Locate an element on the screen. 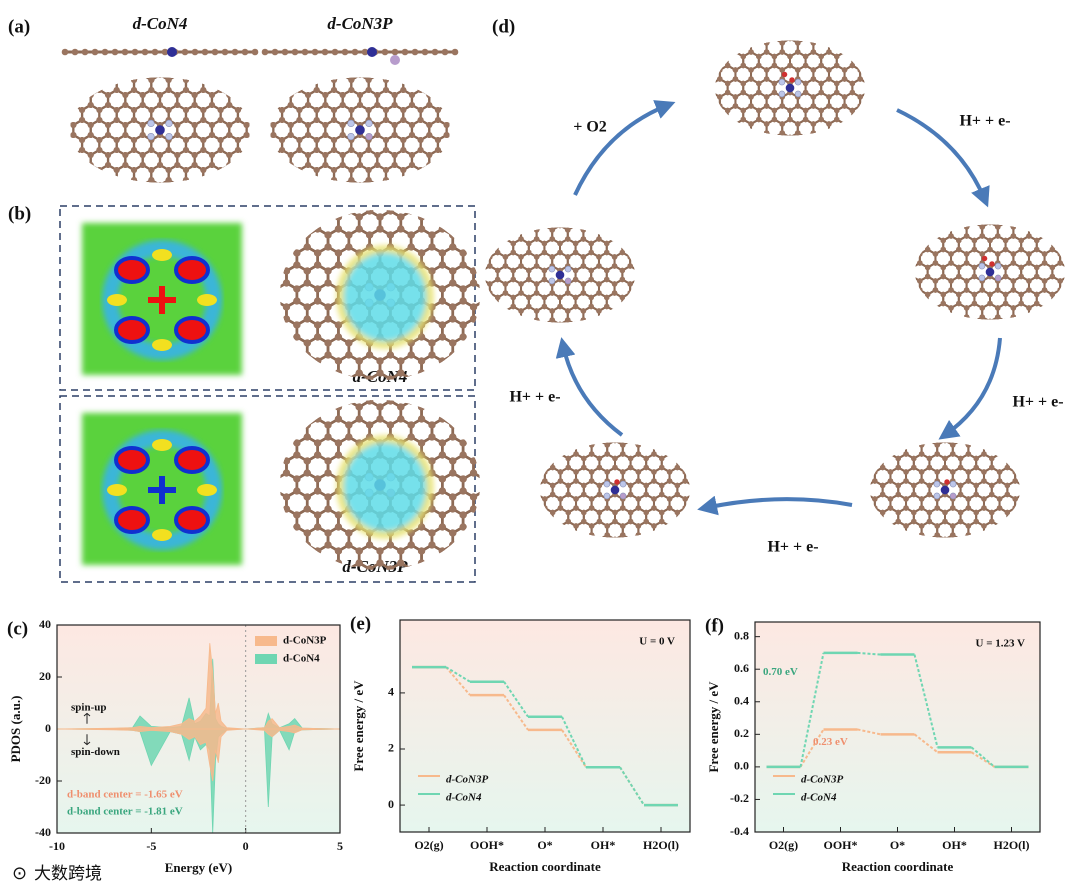 This screenshot has width=1080, height=892. lattice is located at coordinates (360, 130).